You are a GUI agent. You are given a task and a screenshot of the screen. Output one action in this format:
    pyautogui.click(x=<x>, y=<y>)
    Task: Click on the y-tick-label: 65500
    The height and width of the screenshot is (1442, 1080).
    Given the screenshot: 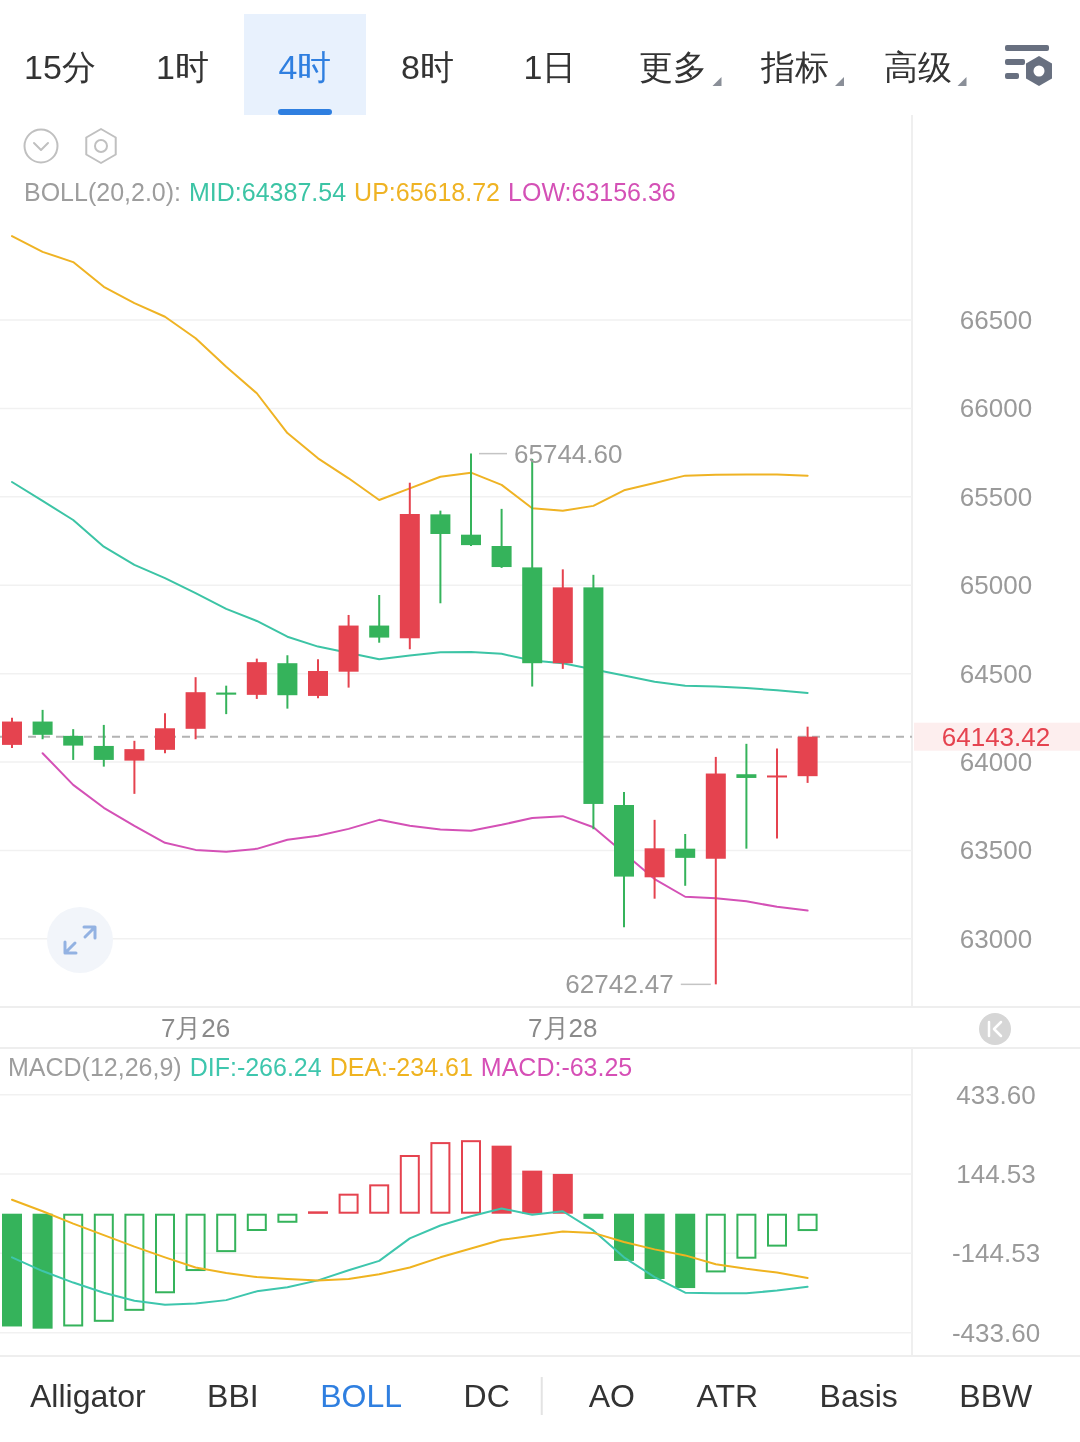 What is the action you would take?
    pyautogui.click(x=996, y=496)
    